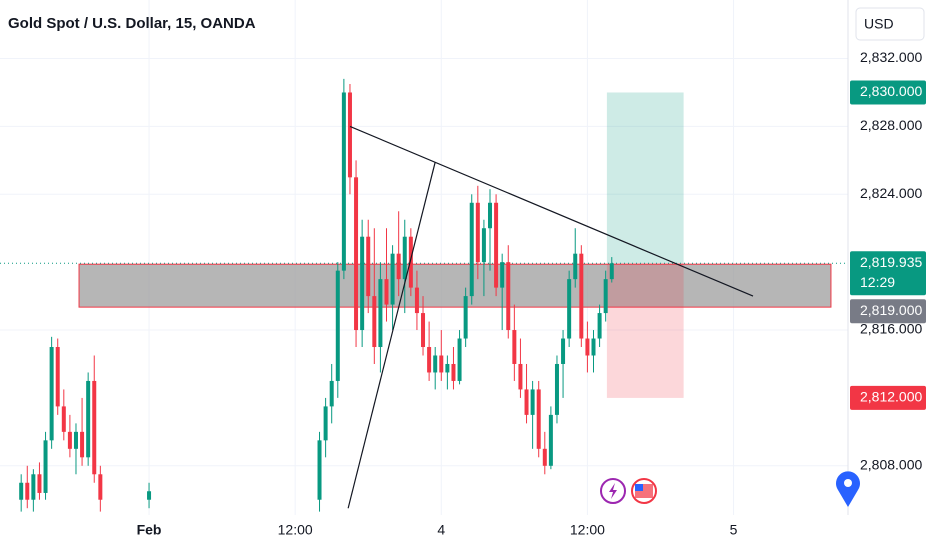 The image size is (932, 555). Describe the element at coordinates (149, 530) in the screenshot. I see `x-tick-label: Feb` at that location.